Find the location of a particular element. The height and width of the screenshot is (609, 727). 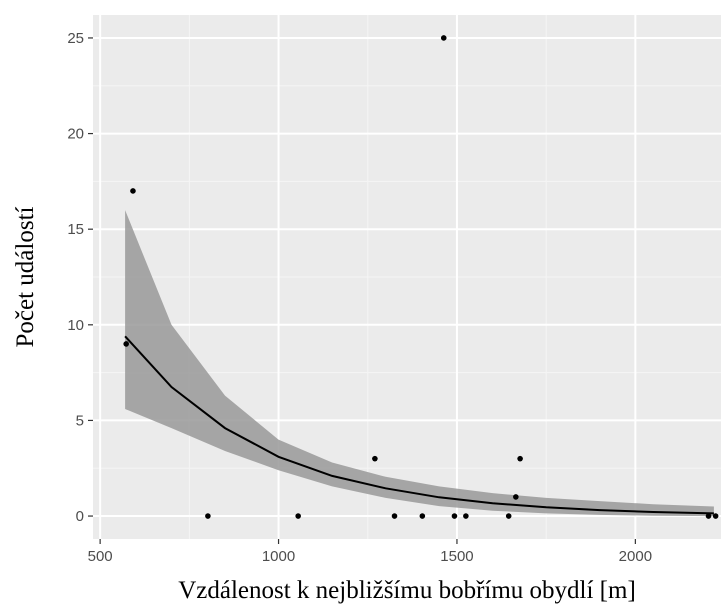

x-tick-label: 500 is located at coordinates (100, 556).